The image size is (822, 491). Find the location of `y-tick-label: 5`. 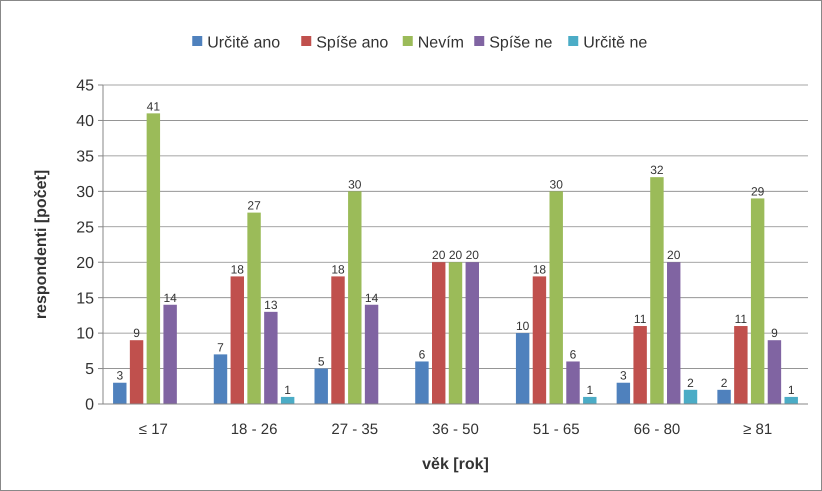

y-tick-label: 5 is located at coordinates (89, 369).